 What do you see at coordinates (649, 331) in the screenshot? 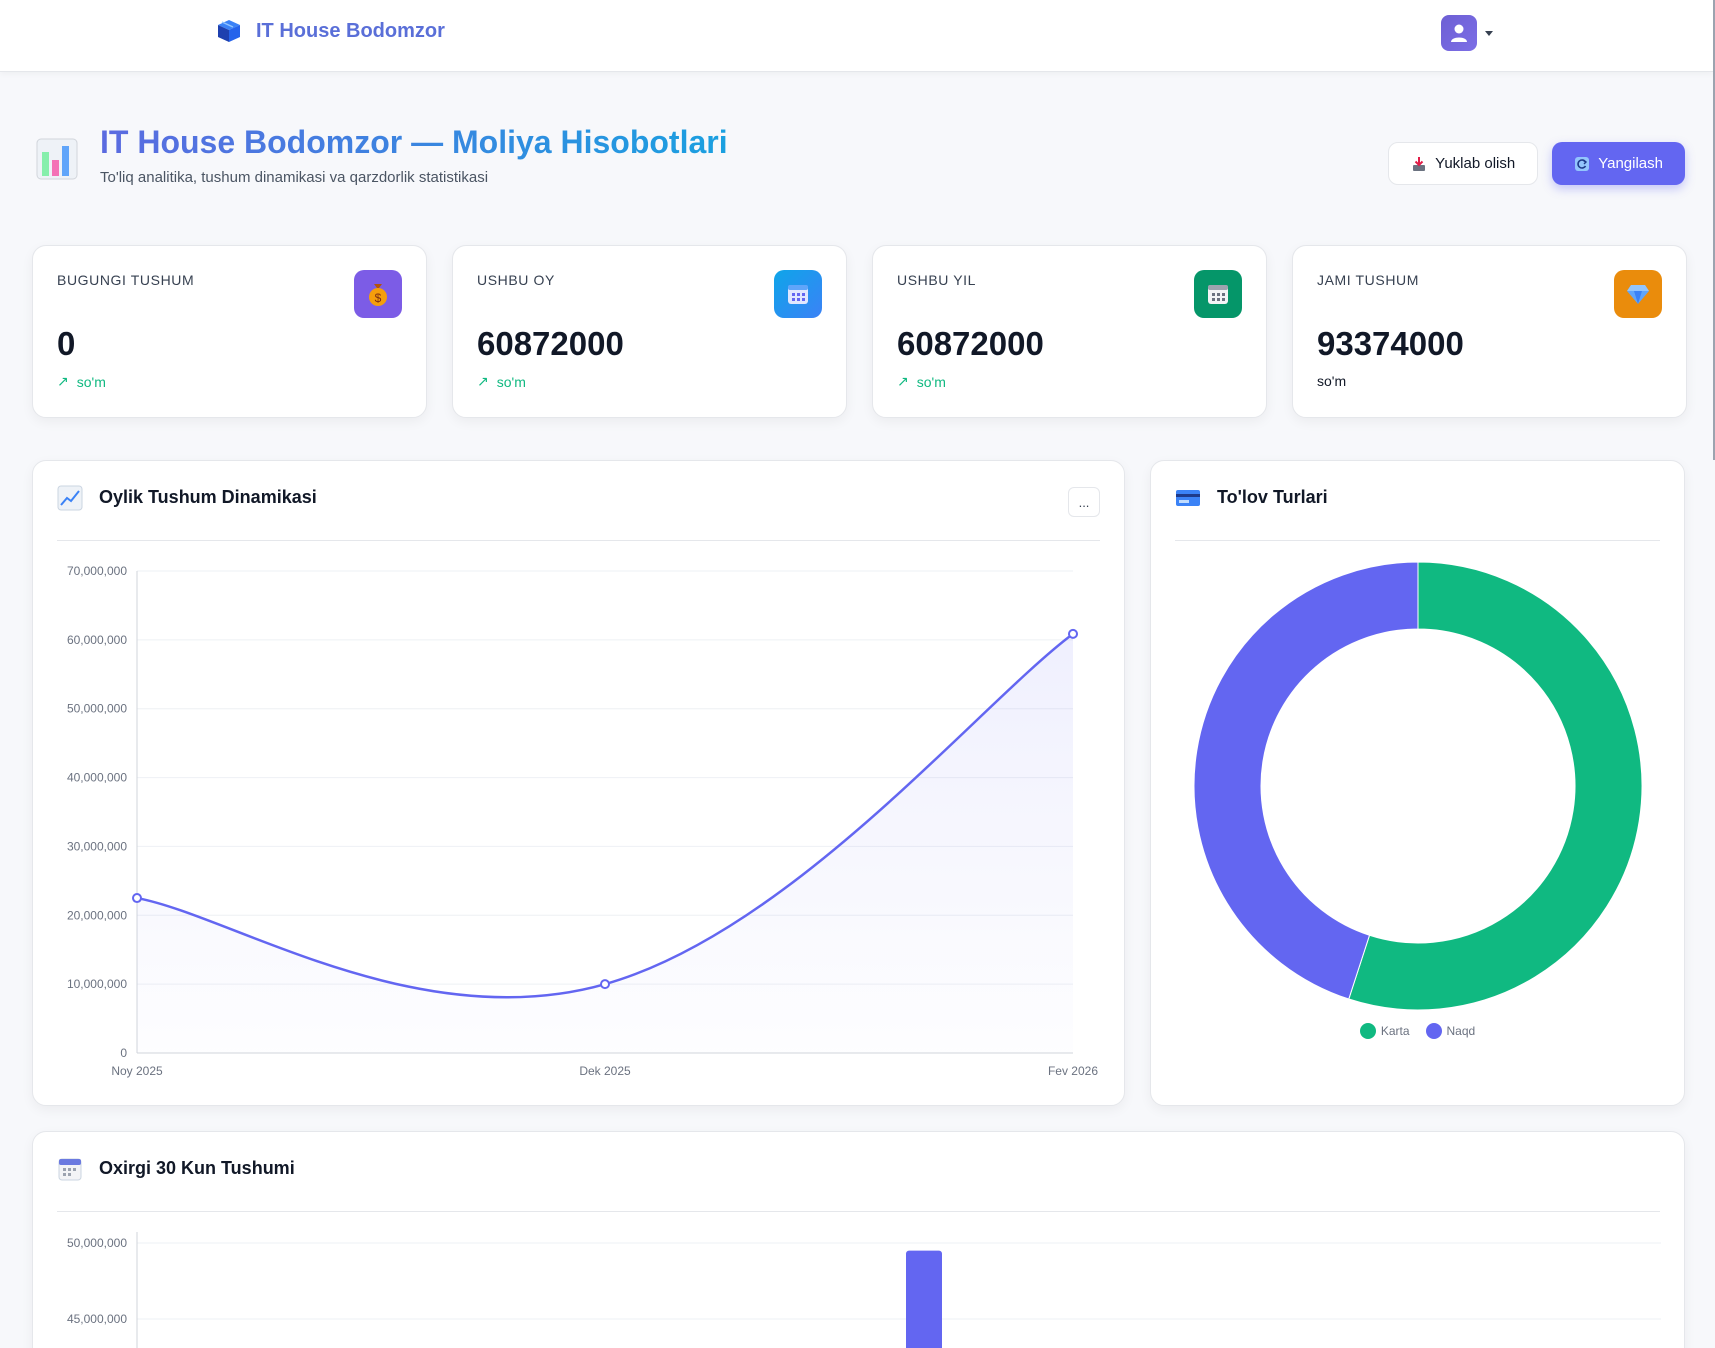
I see `stat-card-month: USHBU OY 60872000 ↗ so'm` at bounding box center [649, 331].